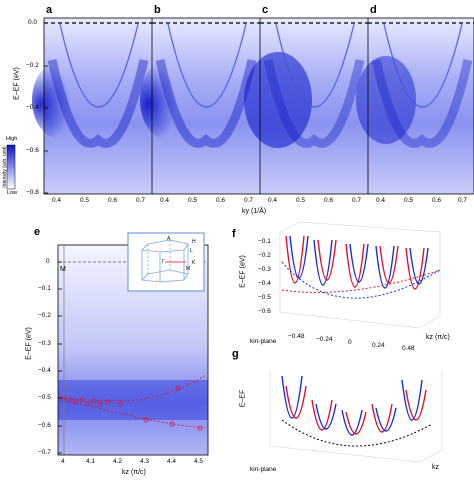  I want to click on arpes-panel-d, so click(415, 106).